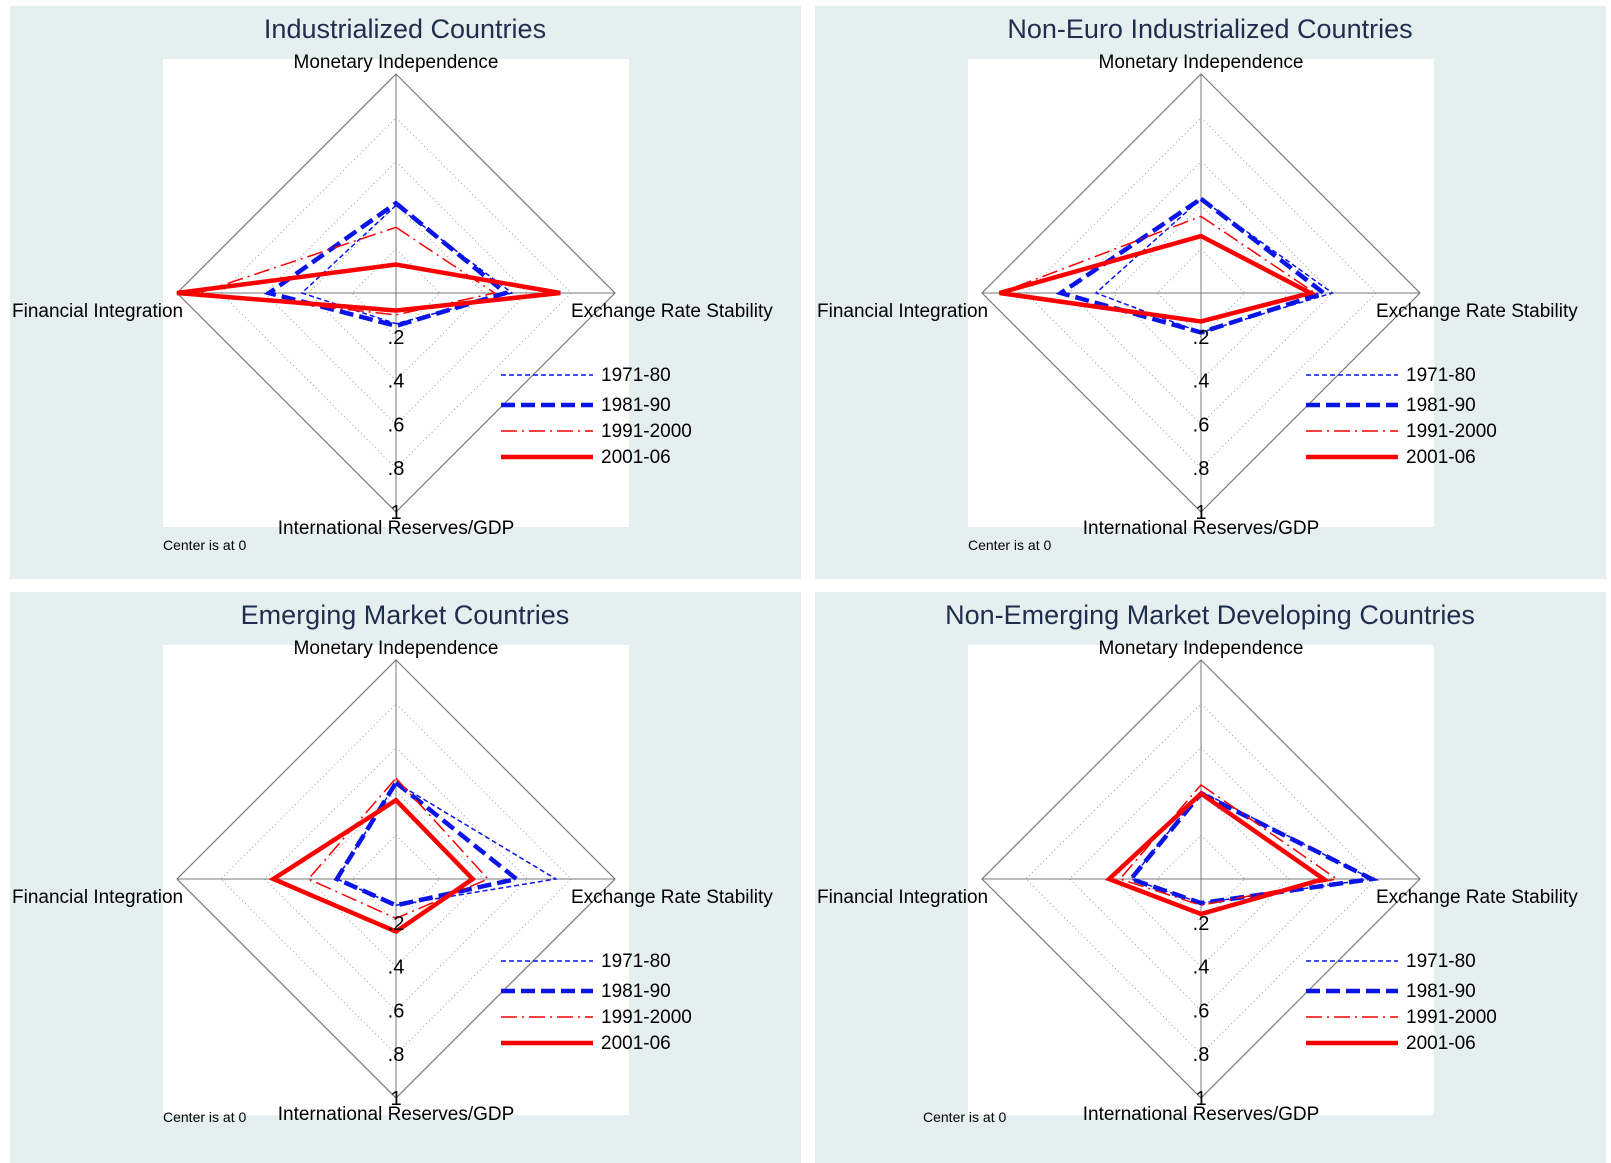 Image resolution: width=1611 pixels, height=1163 pixels. What do you see at coordinates (1210, 615) in the screenshot?
I see `chart-title: Non-Emerging Market Developing Countries` at bounding box center [1210, 615].